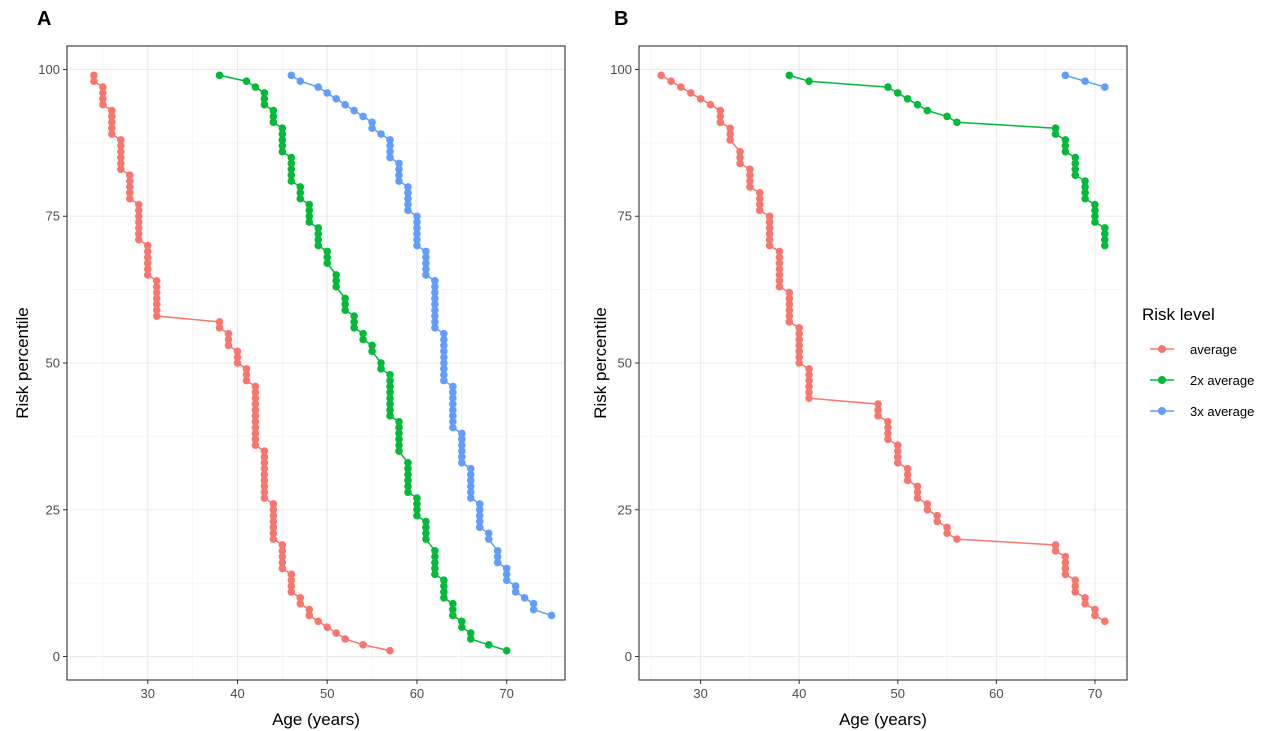 This screenshot has height=731, width=1269. Describe the element at coordinates (53, 509) in the screenshot. I see `y-tick-label: 25` at that location.